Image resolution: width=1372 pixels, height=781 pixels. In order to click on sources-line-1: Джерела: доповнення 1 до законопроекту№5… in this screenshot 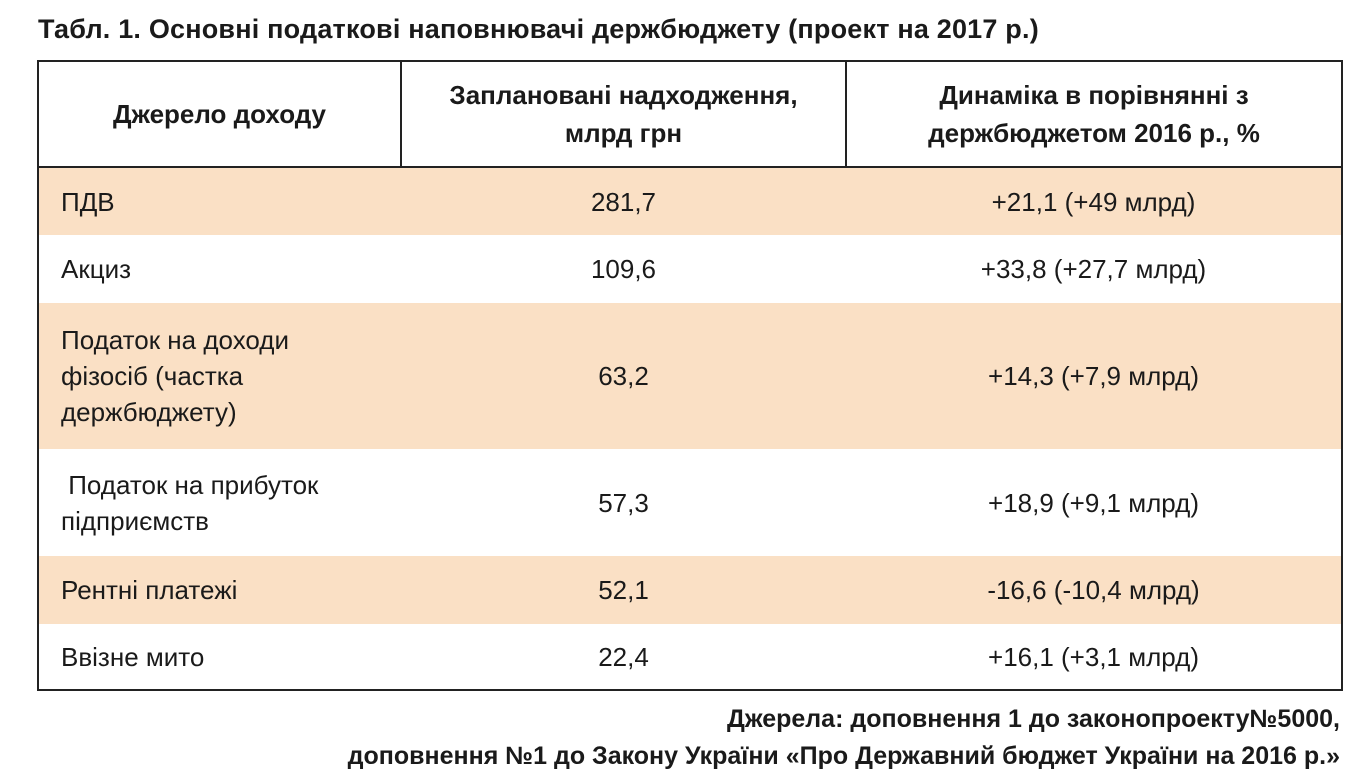, I will do `click(1033, 719)`.